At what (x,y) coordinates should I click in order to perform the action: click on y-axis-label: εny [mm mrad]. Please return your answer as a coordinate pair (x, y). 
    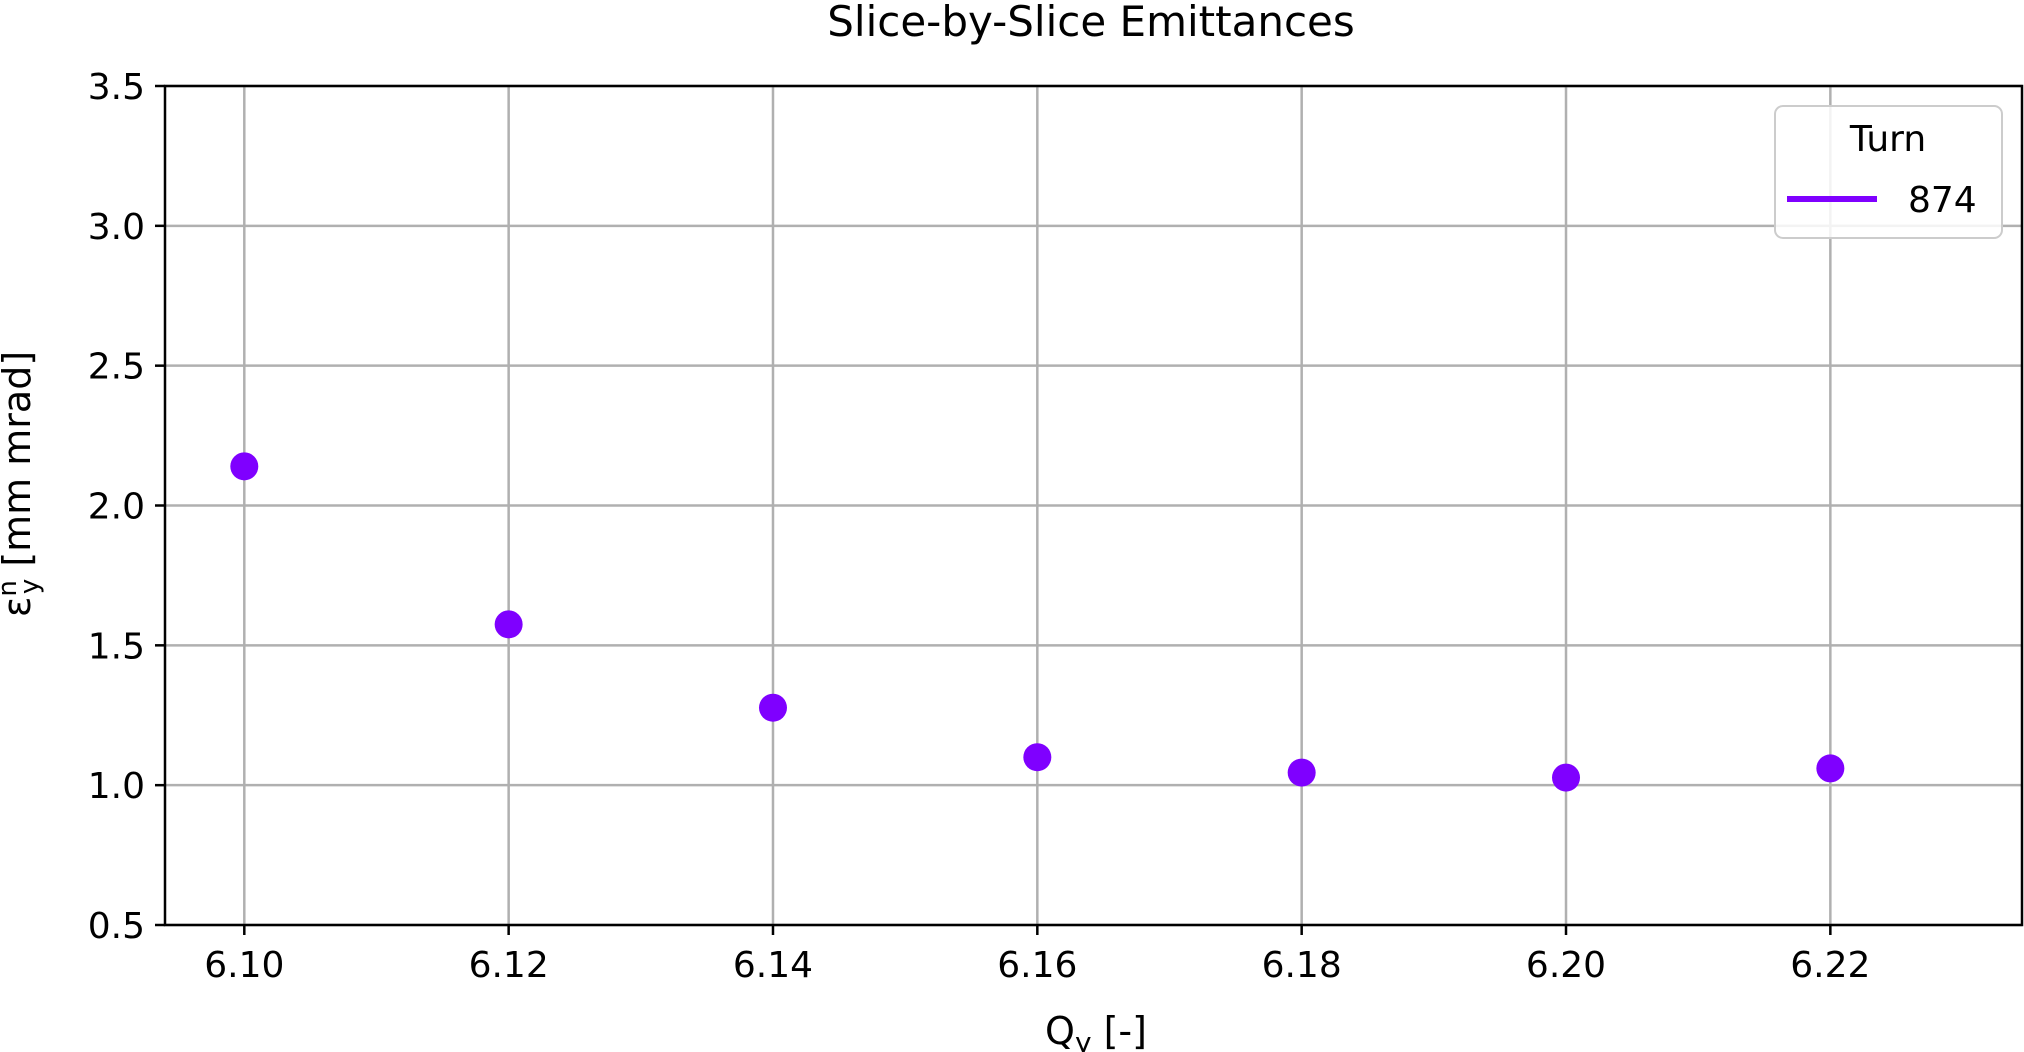
    Looking at the image, I should click on (22, 484).